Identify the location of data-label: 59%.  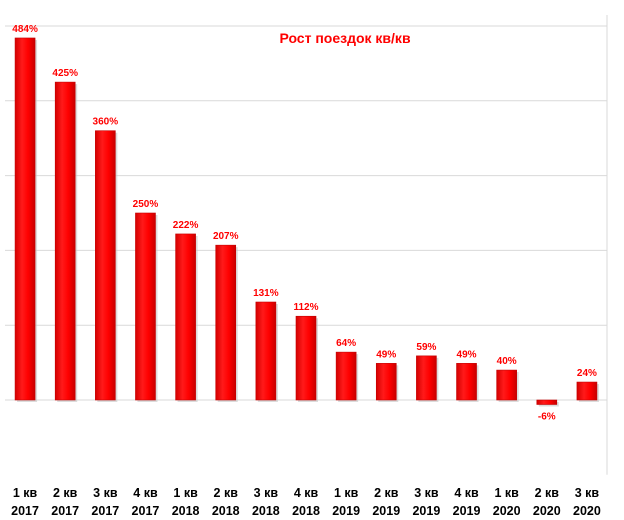
(426, 347).